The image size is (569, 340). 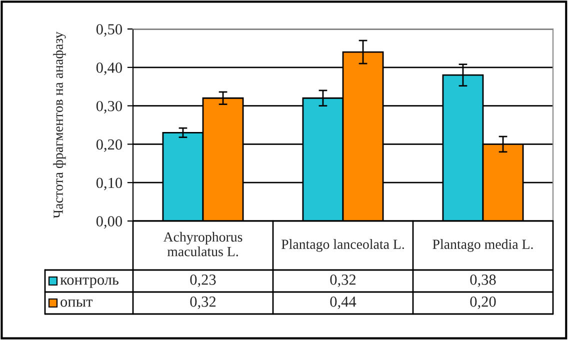 What do you see at coordinates (343, 245) in the screenshot?
I see `x-tick-label: Plantago lanceolata L.` at bounding box center [343, 245].